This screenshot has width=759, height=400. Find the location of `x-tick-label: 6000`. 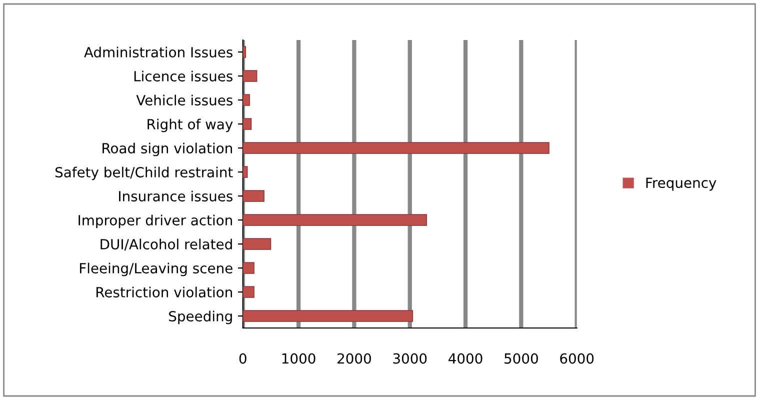

x-tick-label: 6000 is located at coordinates (577, 358).